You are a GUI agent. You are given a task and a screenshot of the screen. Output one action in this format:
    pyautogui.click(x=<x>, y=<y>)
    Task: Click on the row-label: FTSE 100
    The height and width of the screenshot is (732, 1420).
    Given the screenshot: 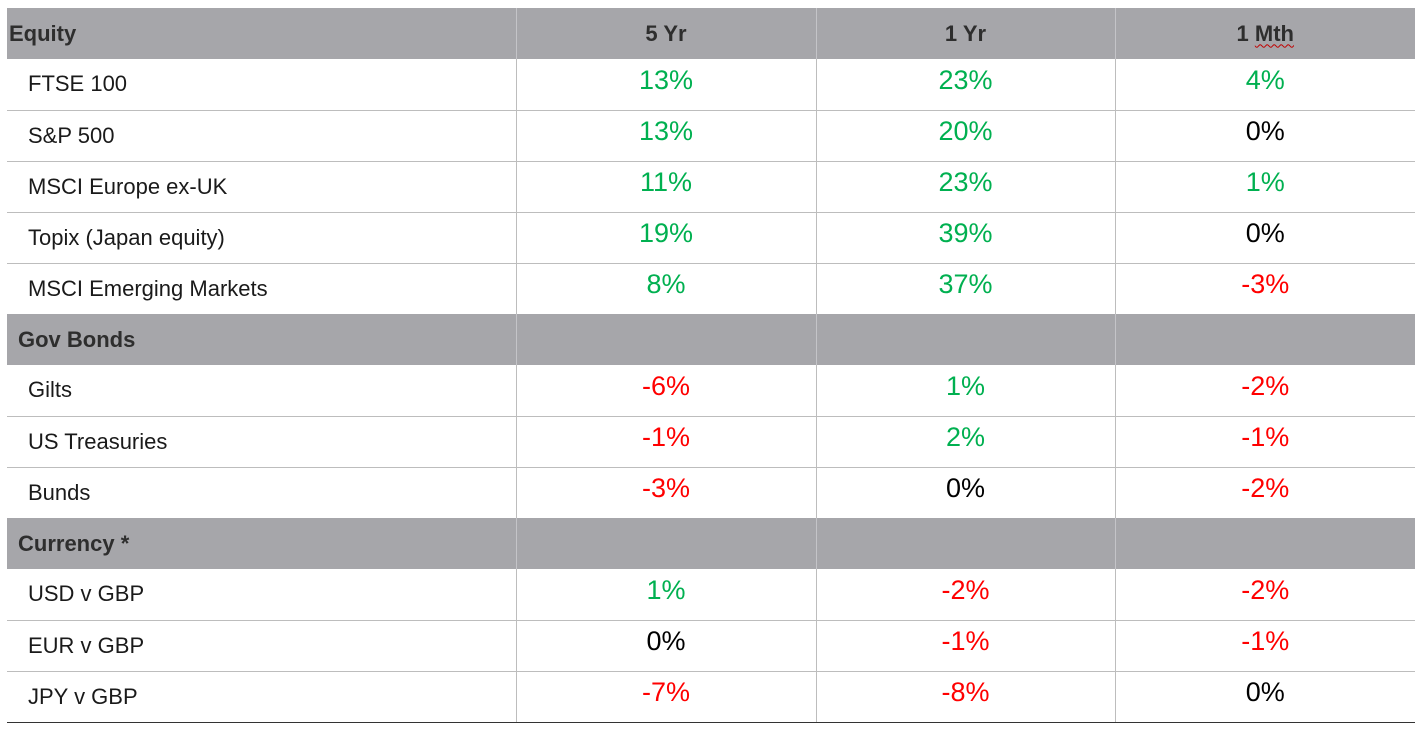 What is the action you would take?
    pyautogui.click(x=261, y=84)
    